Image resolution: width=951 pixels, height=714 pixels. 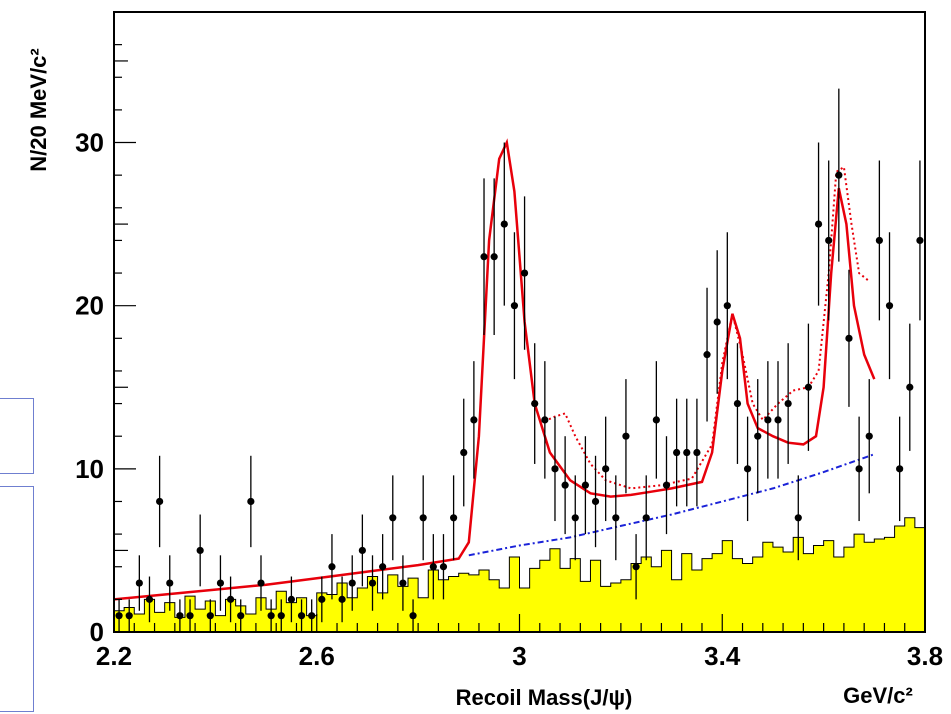 What do you see at coordinates (89, 306) in the screenshot?
I see `y-tick-label: 20` at bounding box center [89, 306].